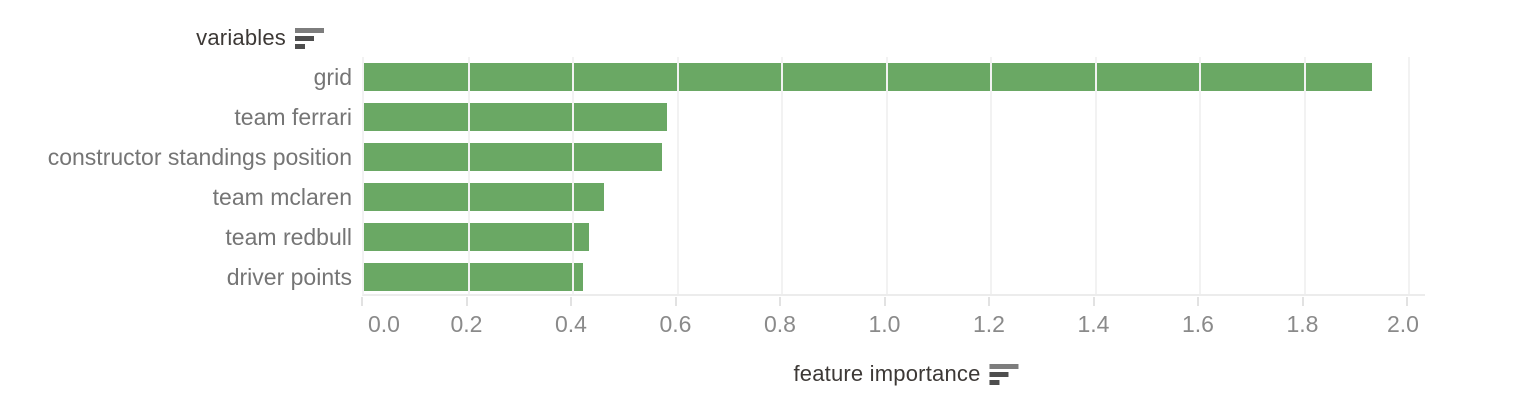  Describe the element at coordinates (384, 324) in the screenshot. I see `tick-label-0.0: 0.0` at that location.